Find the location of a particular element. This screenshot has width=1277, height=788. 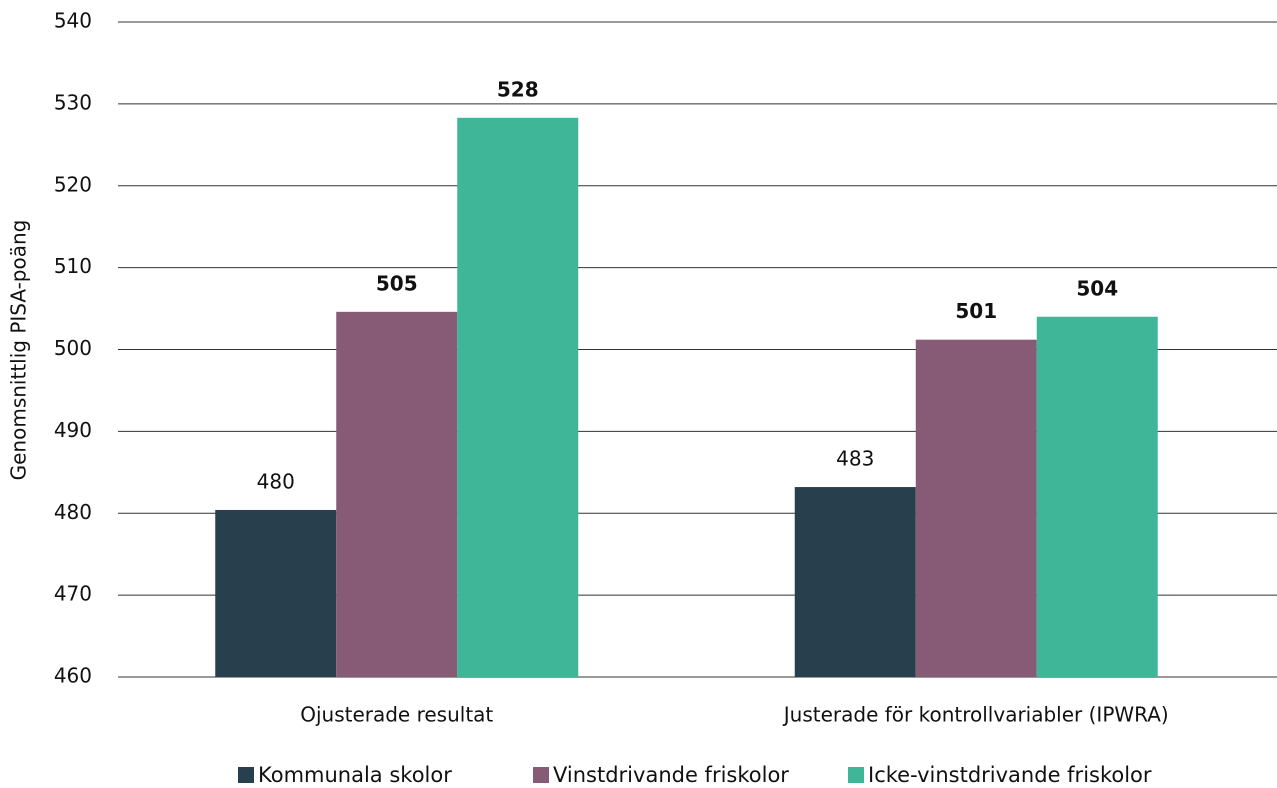

y-tick-label: 530 is located at coordinates (73, 102).